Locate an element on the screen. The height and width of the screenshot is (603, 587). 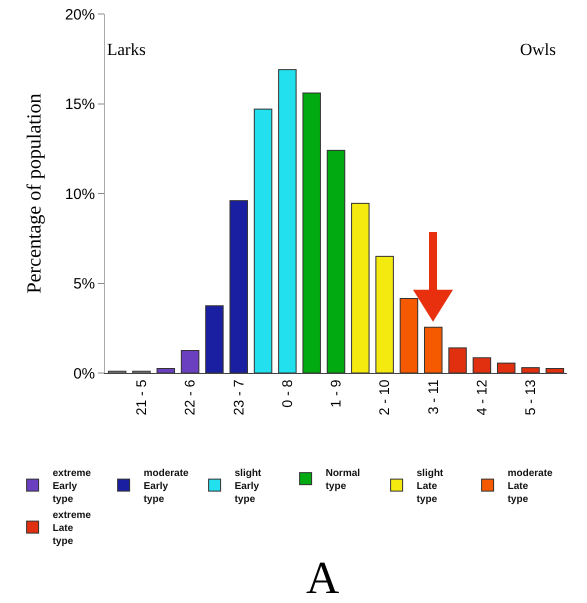
x-tick-label: 0 - 8 is located at coordinates (286, 393).